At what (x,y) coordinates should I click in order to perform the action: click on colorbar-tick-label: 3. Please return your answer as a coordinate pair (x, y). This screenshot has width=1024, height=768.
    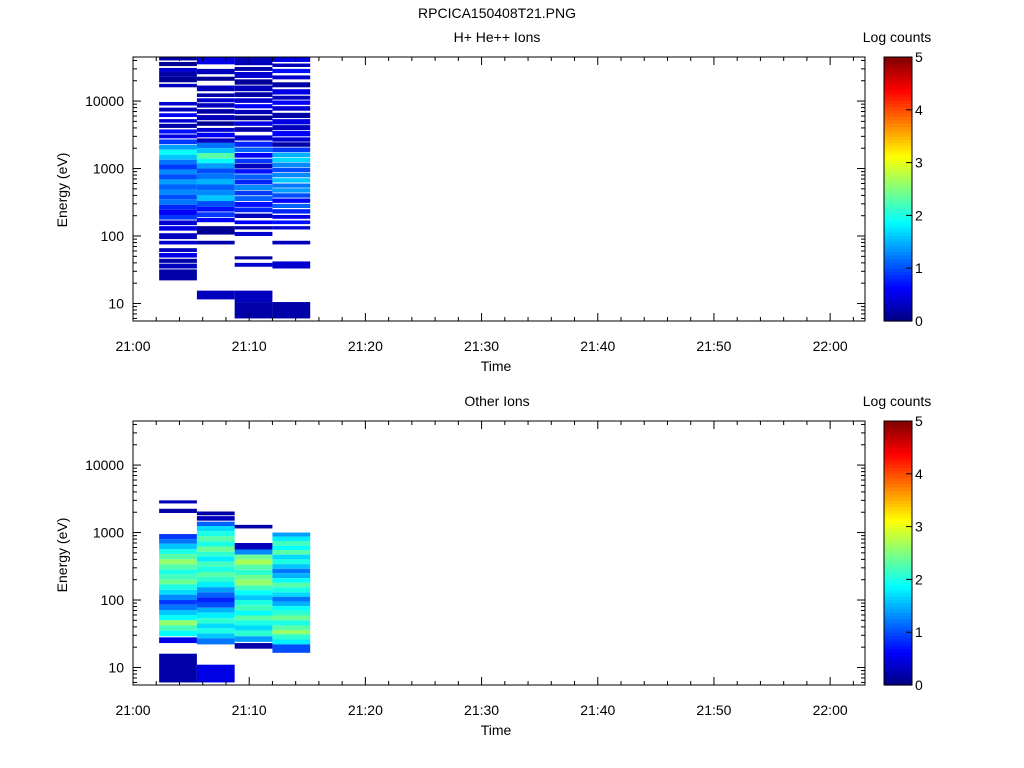
    Looking at the image, I should click on (919, 163).